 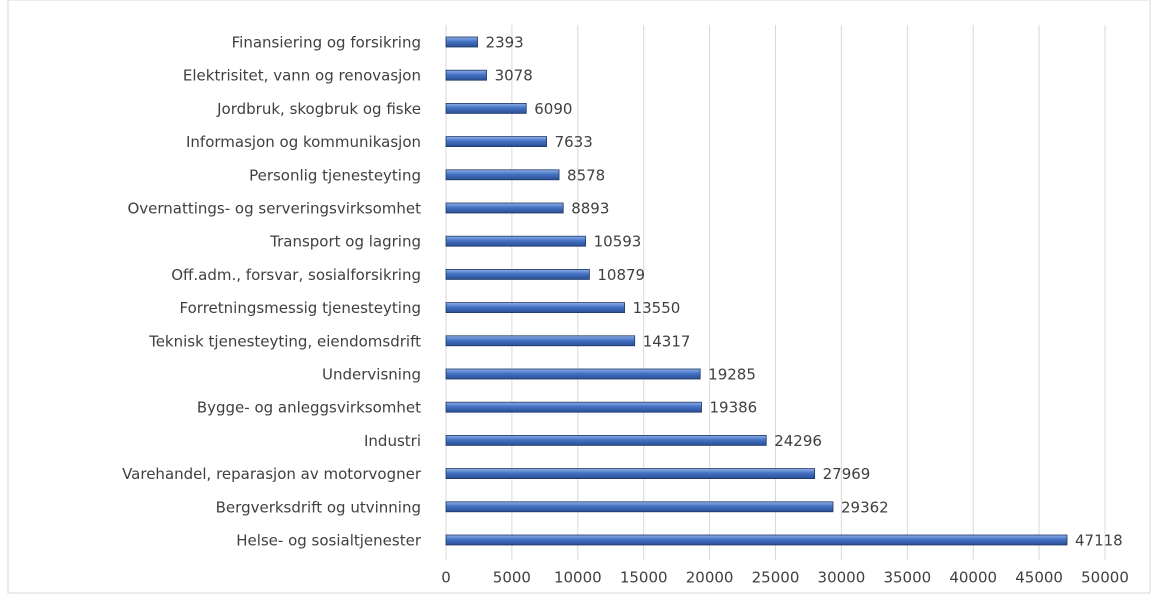 What do you see at coordinates (590, 209) in the screenshot?
I see `data-label: 8893` at bounding box center [590, 209].